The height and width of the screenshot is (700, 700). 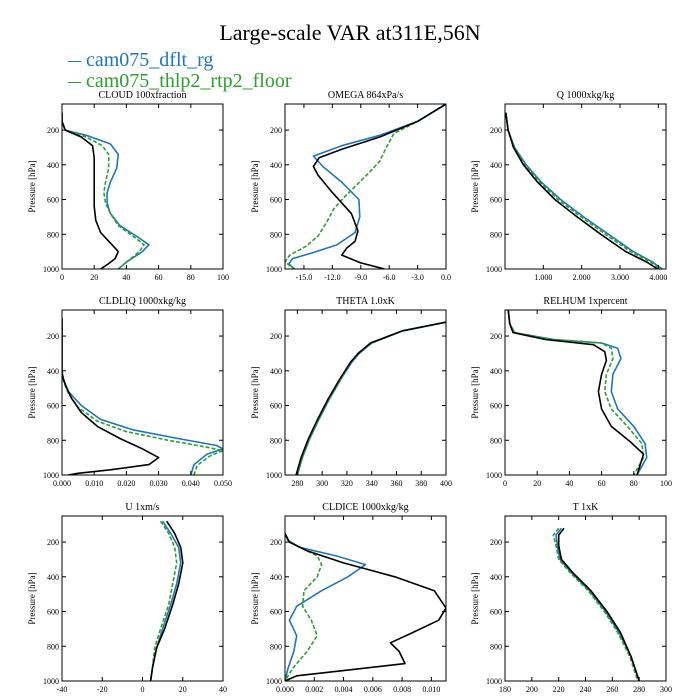 What do you see at coordinates (586, 689) in the screenshot?
I see `x-tick-label: 240` at bounding box center [586, 689].